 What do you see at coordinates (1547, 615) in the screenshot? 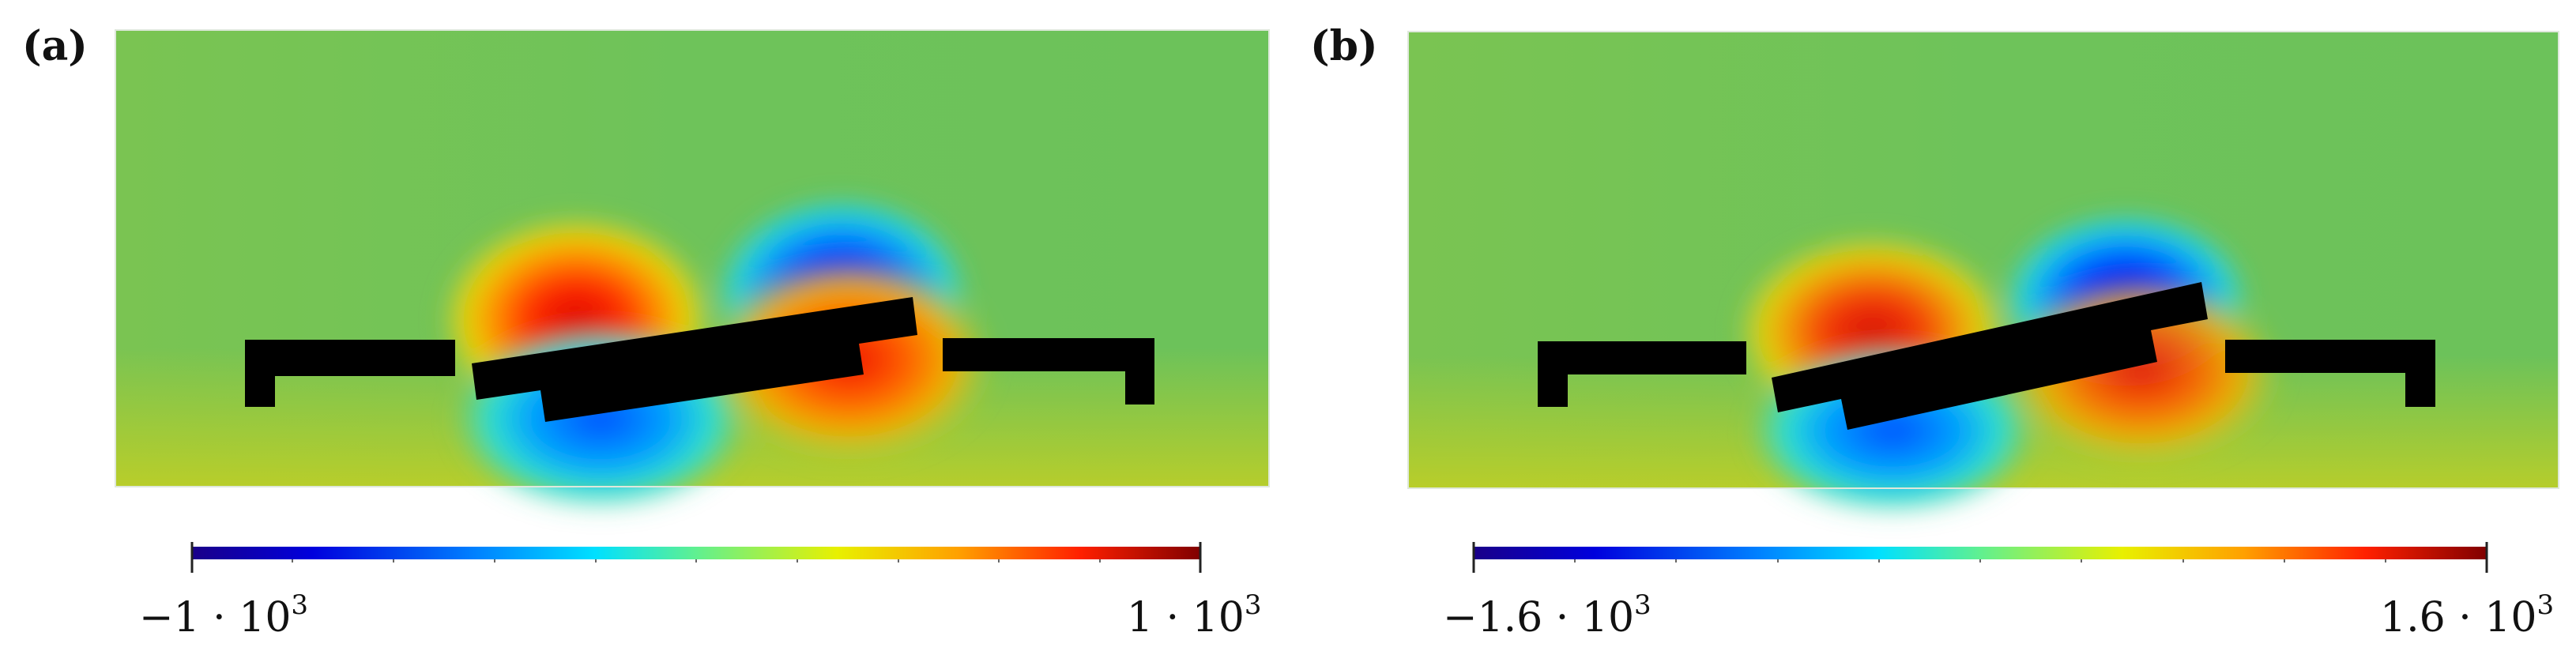
I see `colorbar-min-label: −1.6 · 103` at bounding box center [1547, 615].